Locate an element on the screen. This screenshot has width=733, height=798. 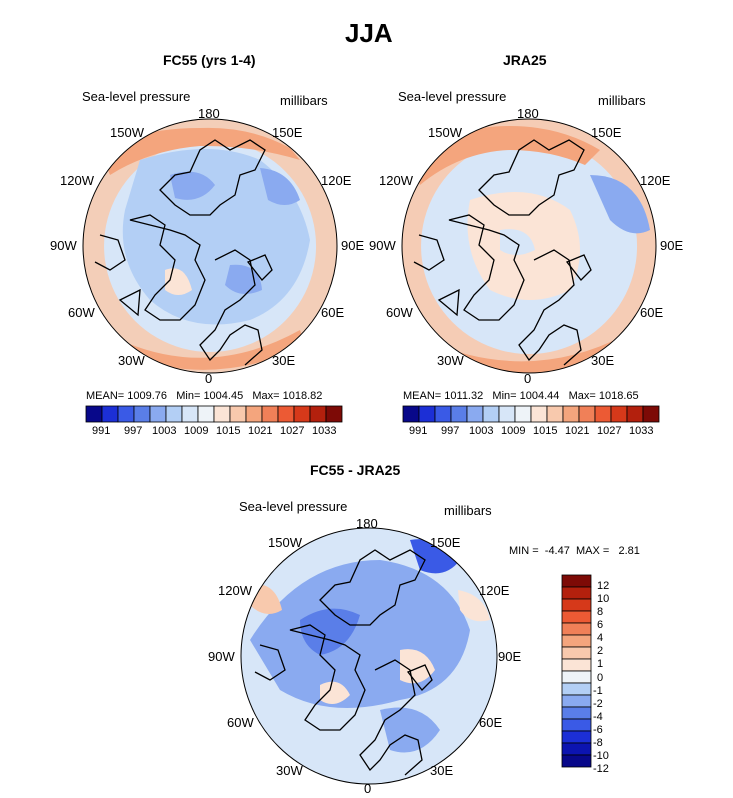
panel3-cb-label: 10 is located at coordinates (603, 599).